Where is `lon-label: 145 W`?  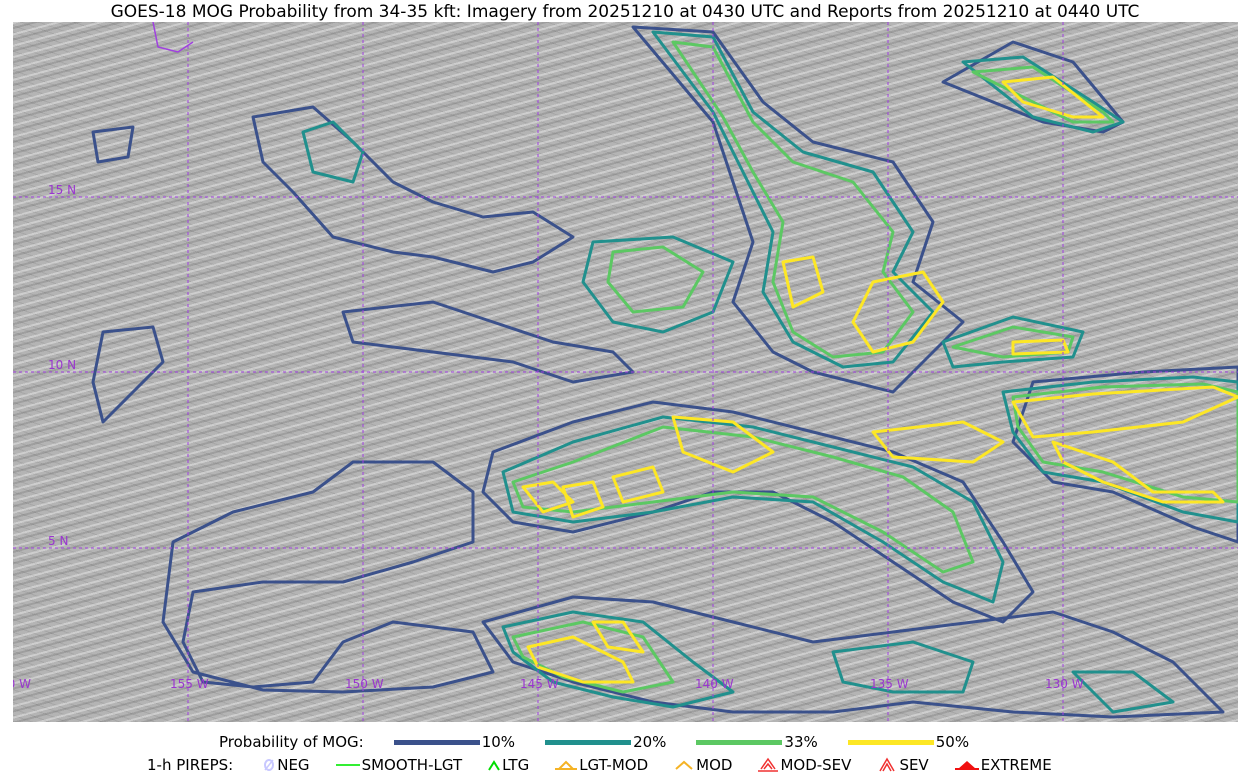 lon-label: 145 W is located at coordinates (539, 684).